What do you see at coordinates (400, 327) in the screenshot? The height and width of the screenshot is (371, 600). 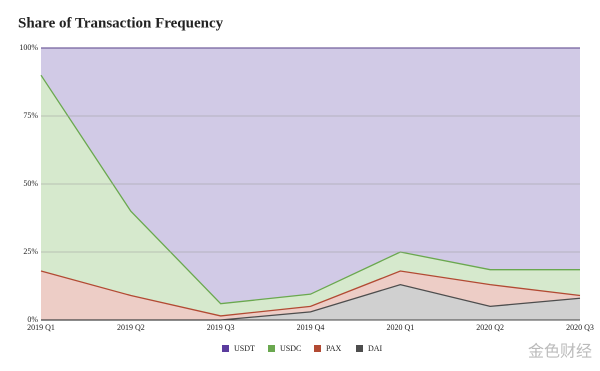 I see `x-tick-label: 2020 Q1` at bounding box center [400, 327].